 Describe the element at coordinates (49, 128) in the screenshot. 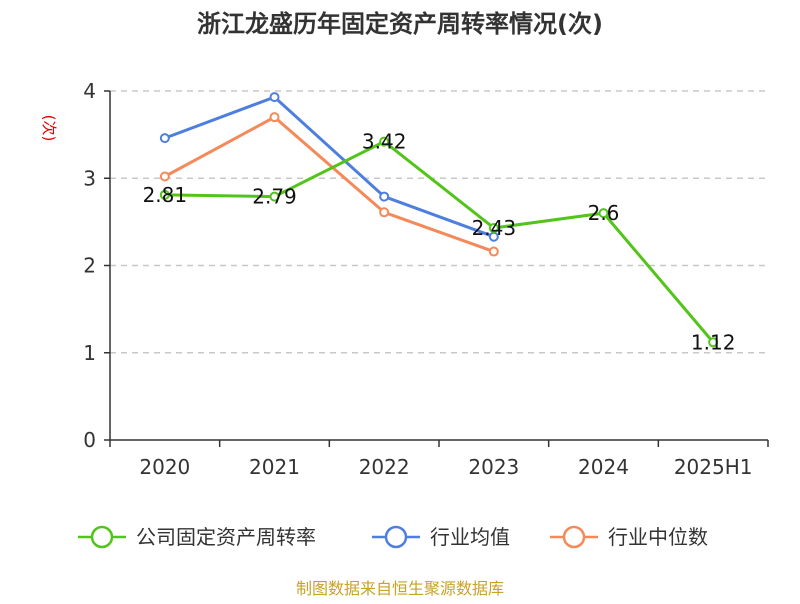

I see `y-axis-label: (次)` at that location.